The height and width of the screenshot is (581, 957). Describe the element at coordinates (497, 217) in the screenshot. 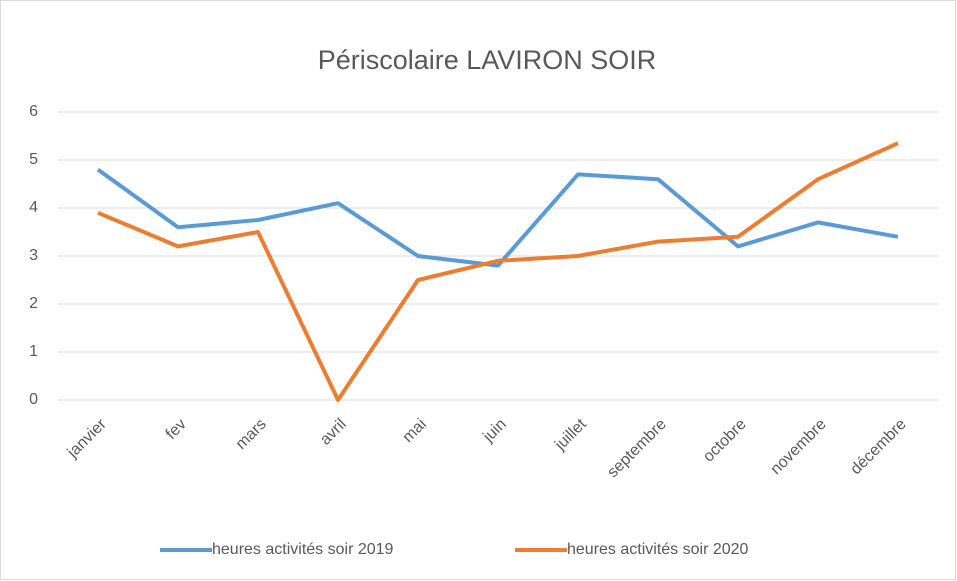

I see `line-series` at that location.